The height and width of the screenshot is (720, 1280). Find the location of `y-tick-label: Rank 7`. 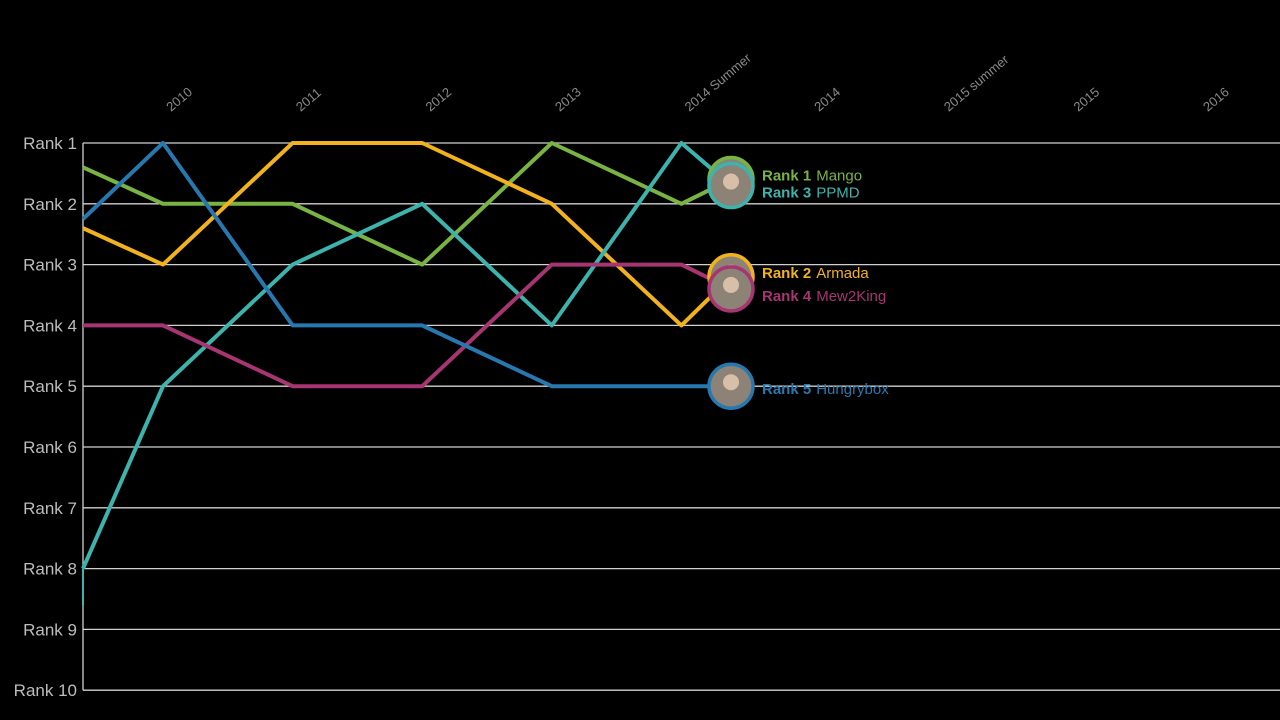

y-tick-label: Rank 7 is located at coordinates (50, 508).